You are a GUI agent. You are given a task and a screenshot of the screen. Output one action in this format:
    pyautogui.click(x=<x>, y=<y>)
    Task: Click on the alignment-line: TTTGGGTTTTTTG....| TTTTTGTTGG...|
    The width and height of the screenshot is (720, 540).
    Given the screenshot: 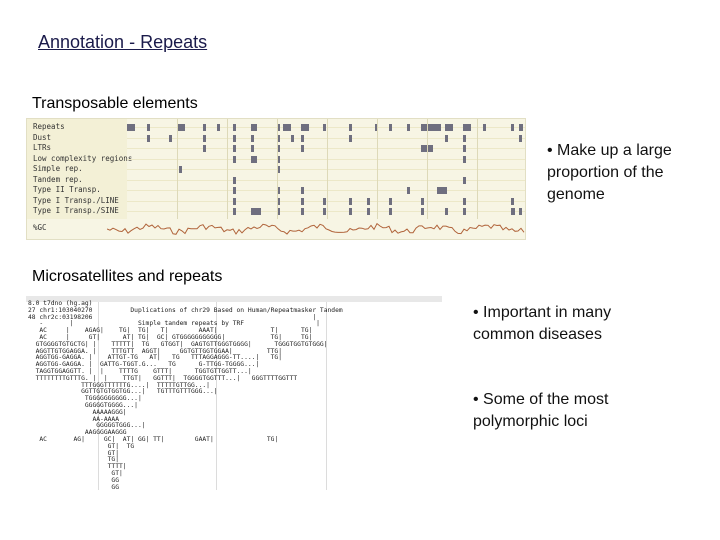 What is the action you would take?
    pyautogui.click(x=119, y=385)
    